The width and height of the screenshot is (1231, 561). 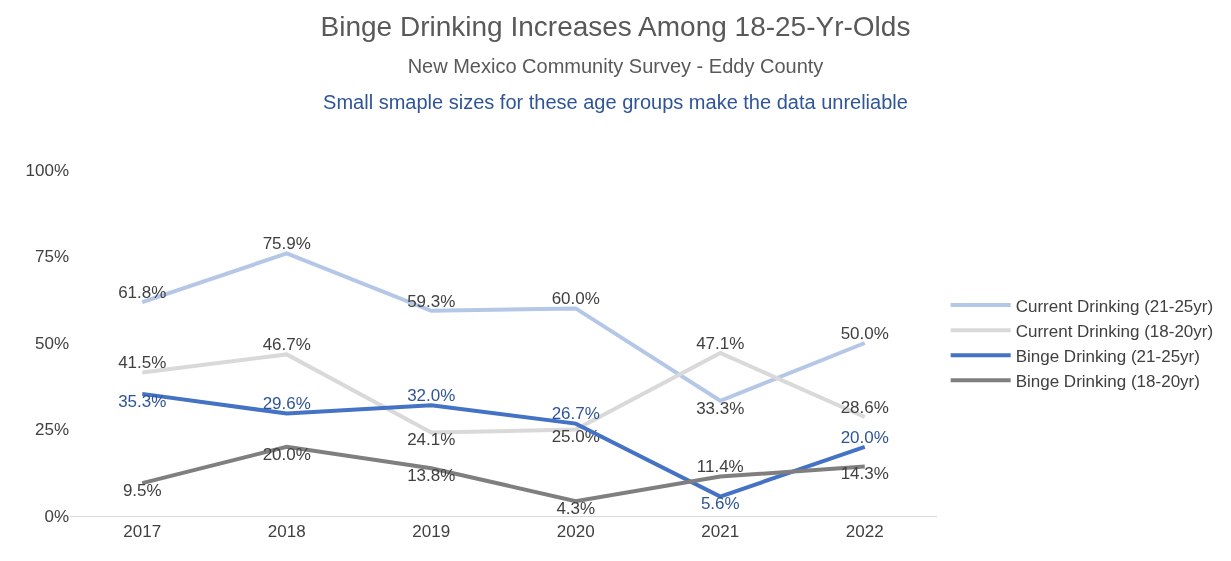 I want to click on x-tick-label: 2022, so click(x=864, y=532).